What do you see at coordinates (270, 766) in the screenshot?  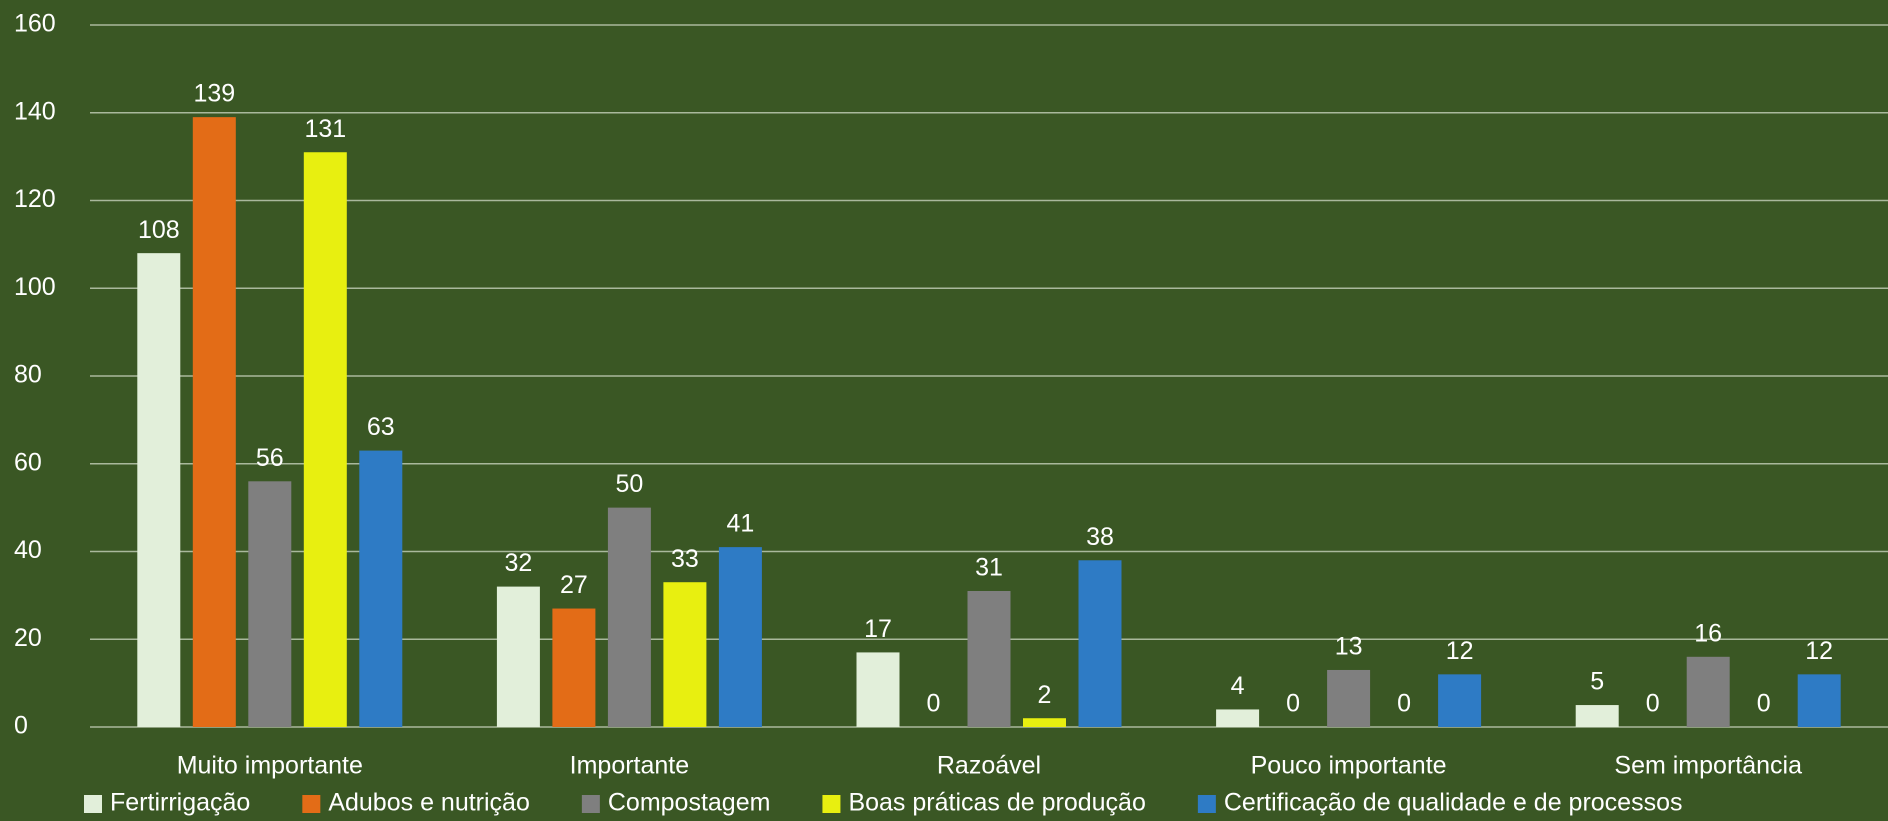 I see `x-tick-label: Muito importante` at bounding box center [270, 766].